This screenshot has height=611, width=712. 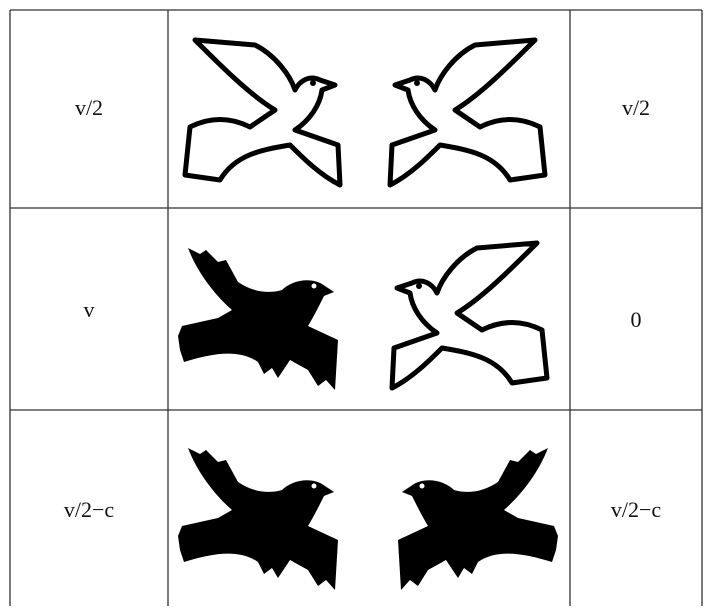 I want to click on payoff-right: v/2, so click(x=636, y=107).